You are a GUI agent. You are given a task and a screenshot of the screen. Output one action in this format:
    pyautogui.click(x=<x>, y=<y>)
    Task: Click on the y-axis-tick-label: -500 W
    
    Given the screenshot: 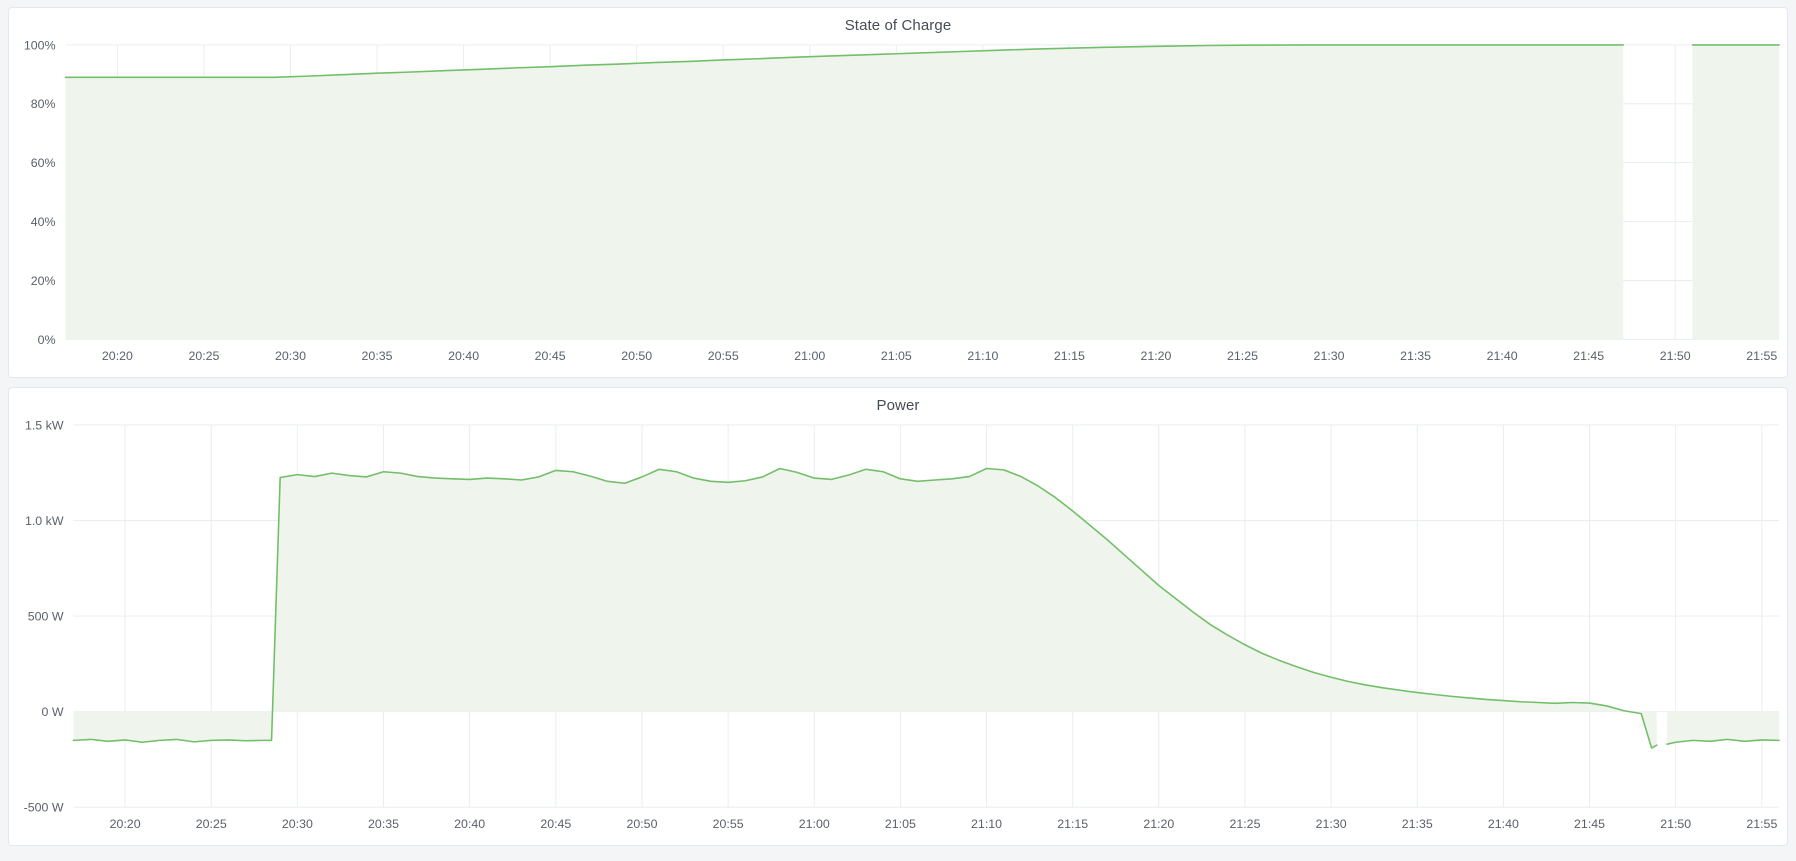 What is the action you would take?
    pyautogui.click(x=44, y=808)
    